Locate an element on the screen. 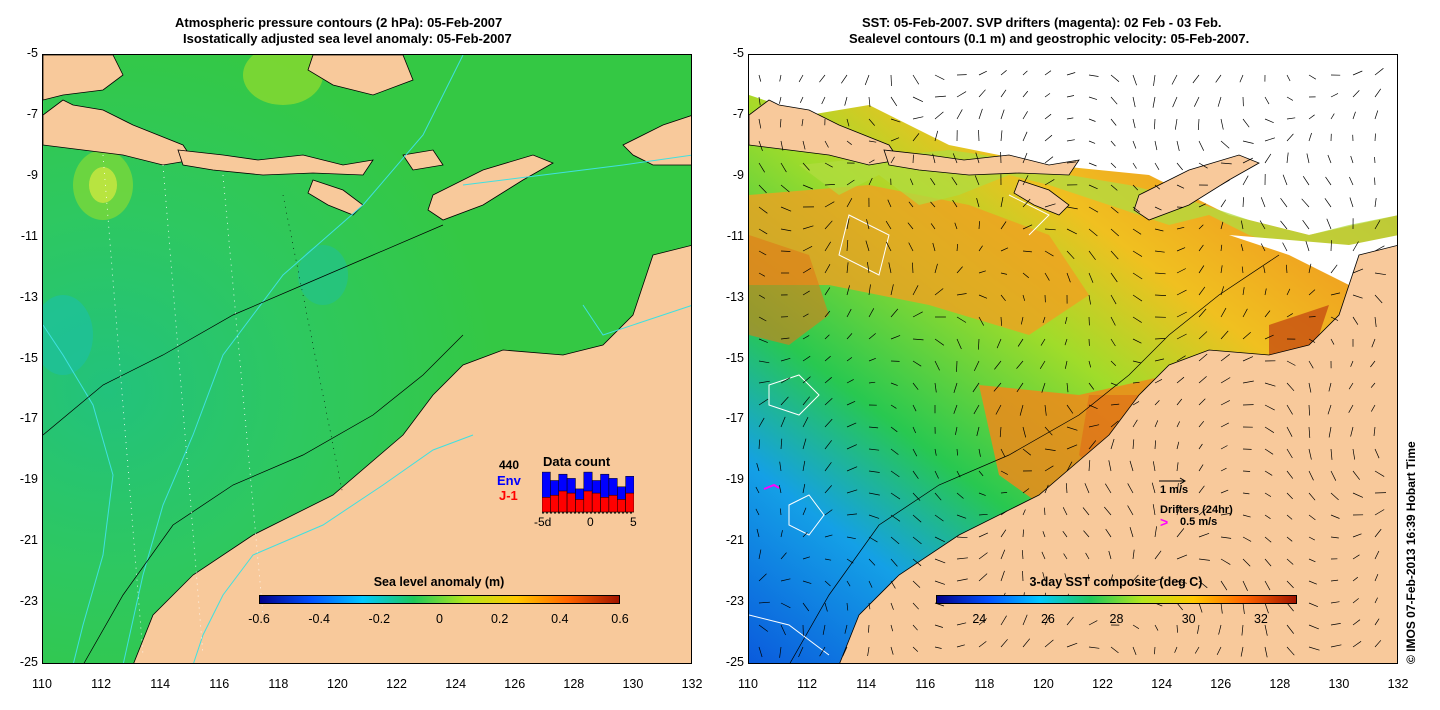 This screenshot has height=710, width=1440. left-colorbar-tick: 0.4 is located at coordinates (560, 619).